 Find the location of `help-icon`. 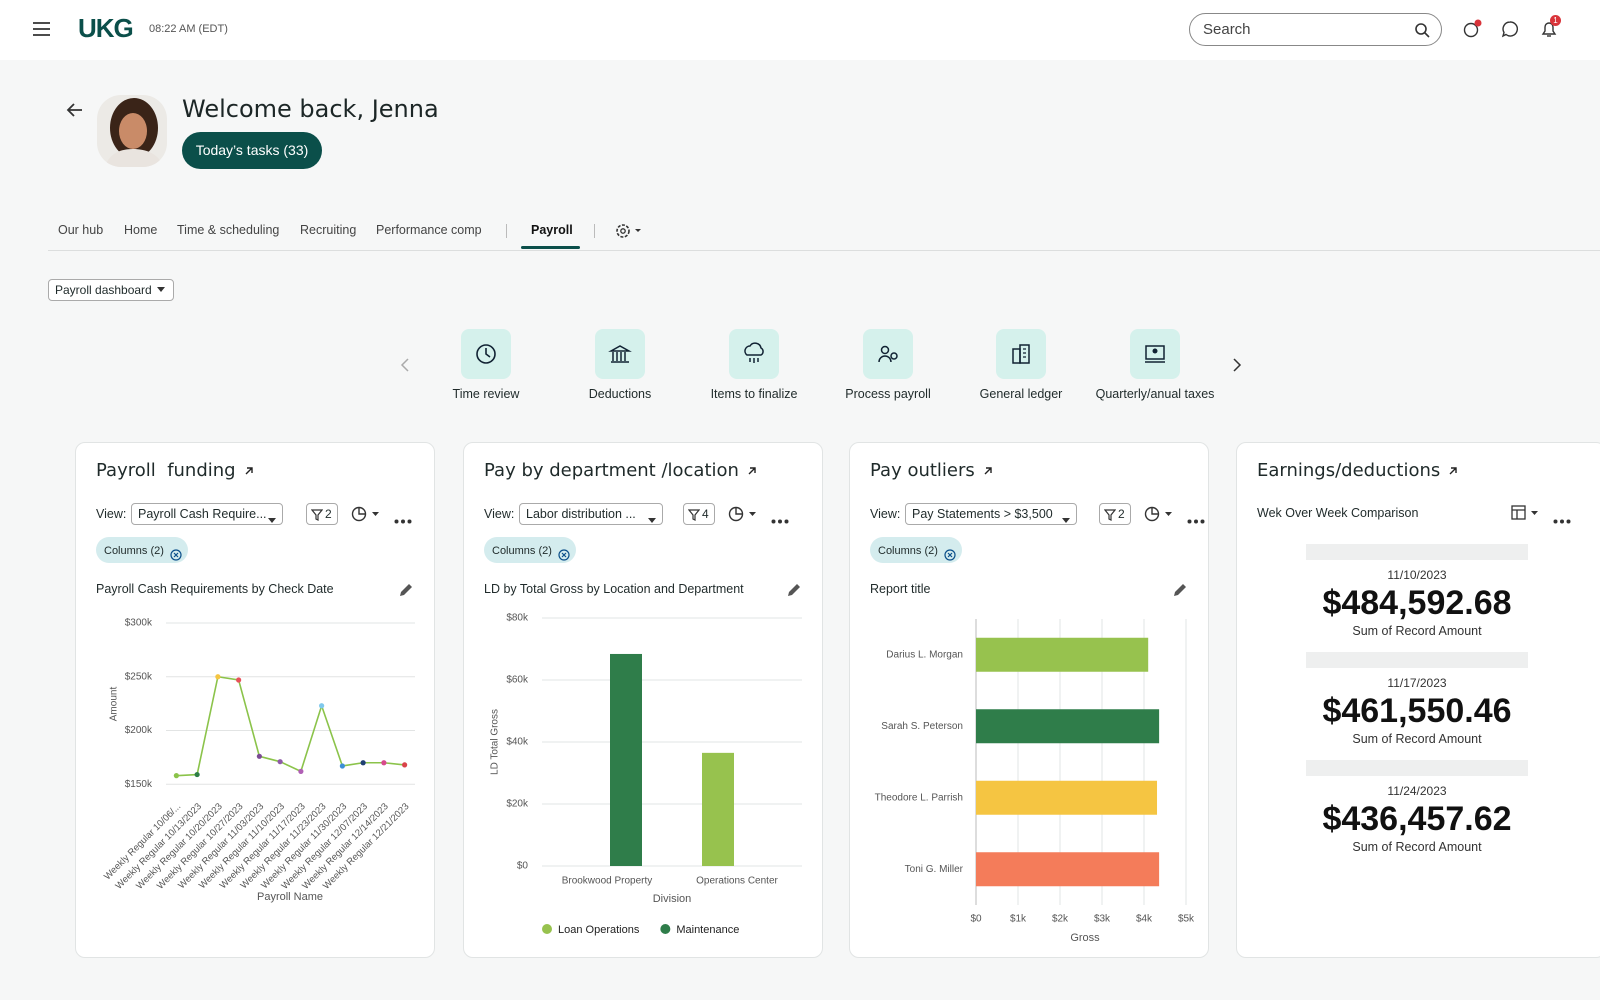

help-icon is located at coordinates (1473, 29).